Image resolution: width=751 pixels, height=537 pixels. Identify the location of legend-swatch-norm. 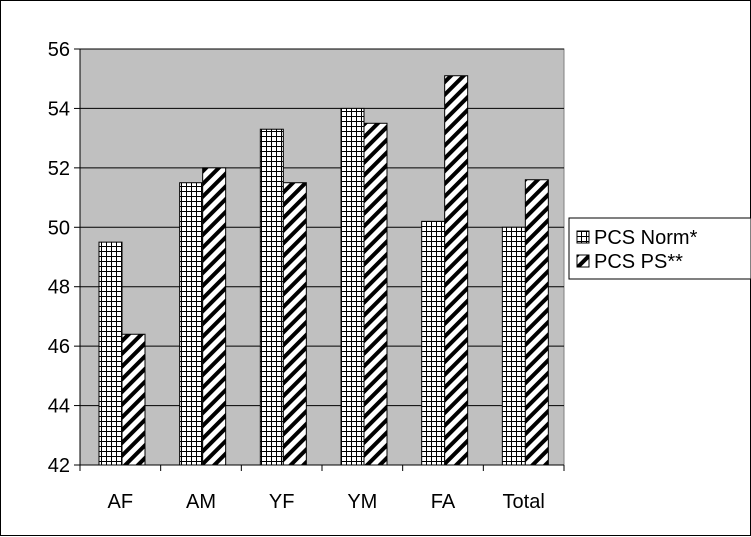
(583, 237).